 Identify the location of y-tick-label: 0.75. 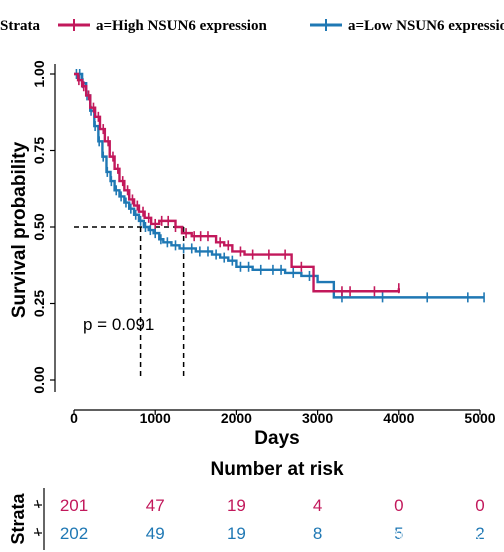
(39, 150).